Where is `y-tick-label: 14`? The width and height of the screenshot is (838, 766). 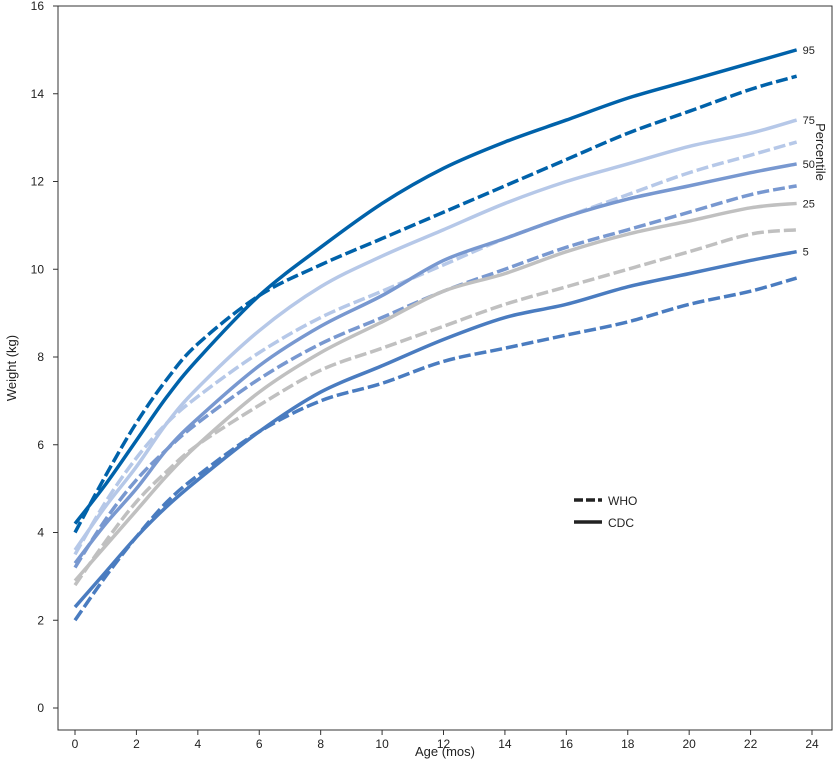 y-tick-label: 14 is located at coordinates (38, 94).